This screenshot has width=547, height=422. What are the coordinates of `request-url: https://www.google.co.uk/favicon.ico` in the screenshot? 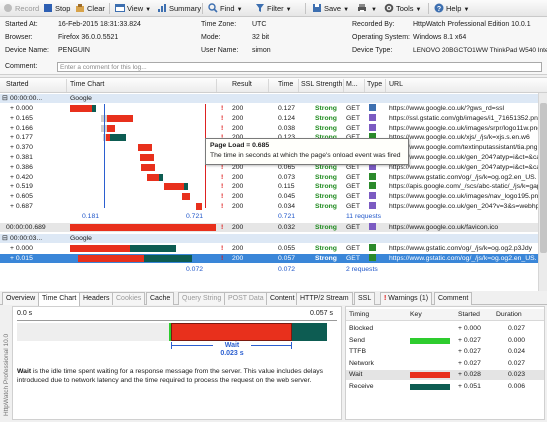 It's located at (444, 227).